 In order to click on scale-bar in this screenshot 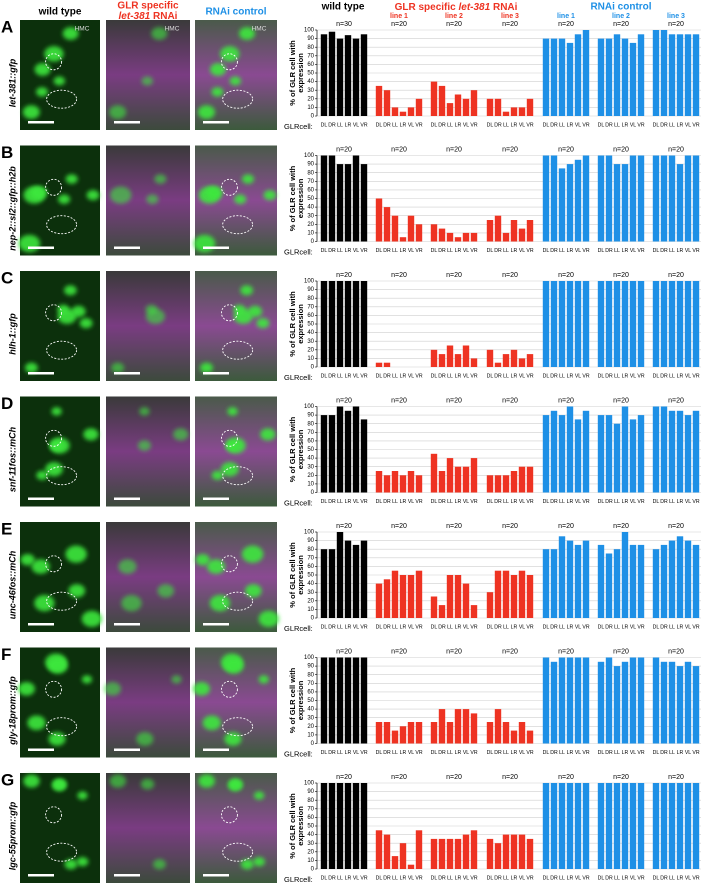, I will do `click(216, 749)`.